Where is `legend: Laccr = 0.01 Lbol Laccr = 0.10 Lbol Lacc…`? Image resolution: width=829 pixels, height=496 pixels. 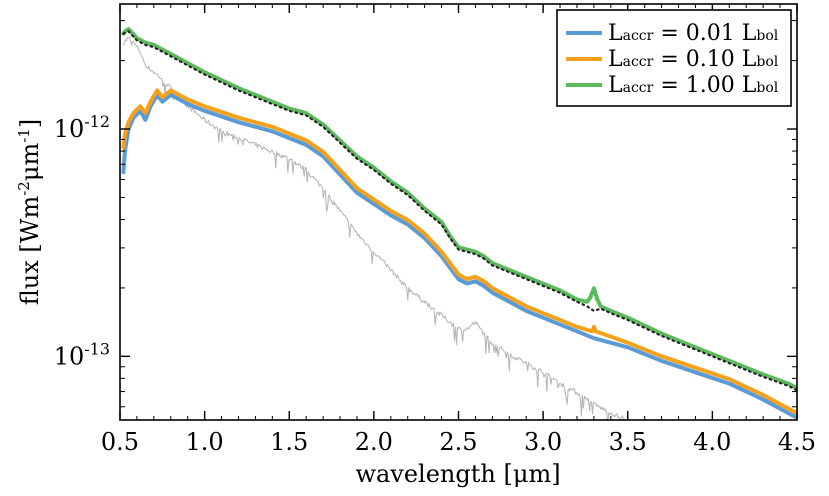 legend: Laccr = 0.01 Lbol Laccr = 0.10 Lbol Lacc… is located at coordinates (674, 58).